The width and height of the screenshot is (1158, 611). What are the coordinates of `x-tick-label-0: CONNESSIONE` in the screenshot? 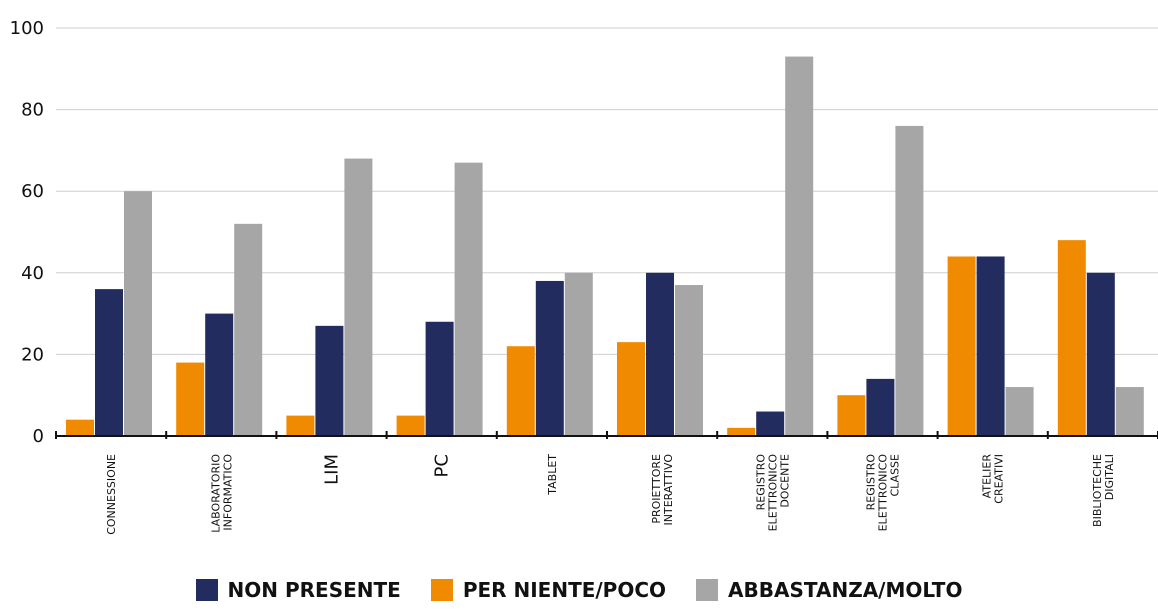 It's located at (111, 494).